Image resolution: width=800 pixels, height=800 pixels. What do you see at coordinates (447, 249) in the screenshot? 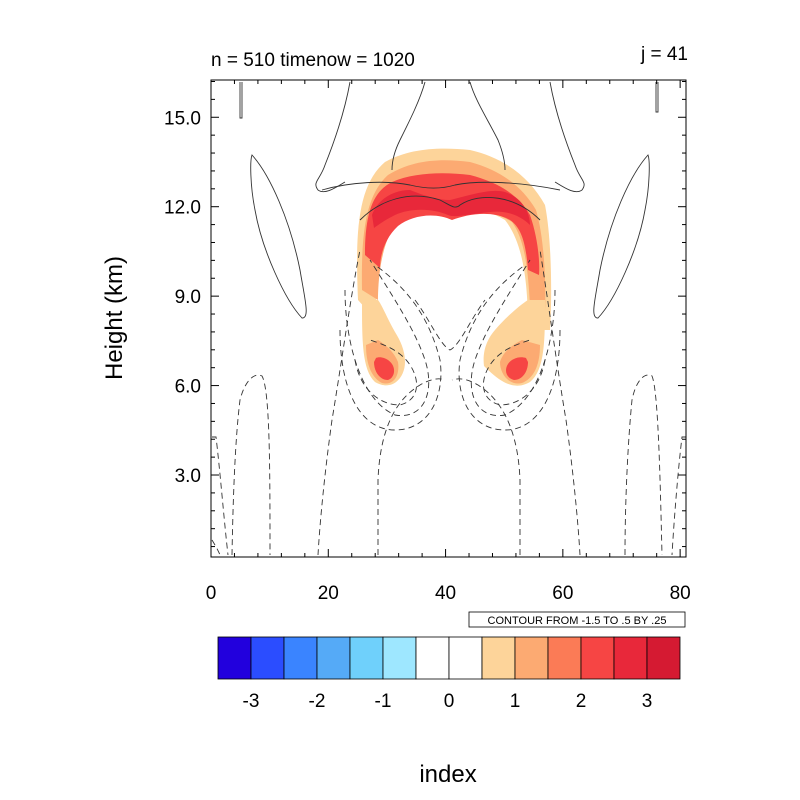
I see `shade-gap` at bounding box center [447, 249].